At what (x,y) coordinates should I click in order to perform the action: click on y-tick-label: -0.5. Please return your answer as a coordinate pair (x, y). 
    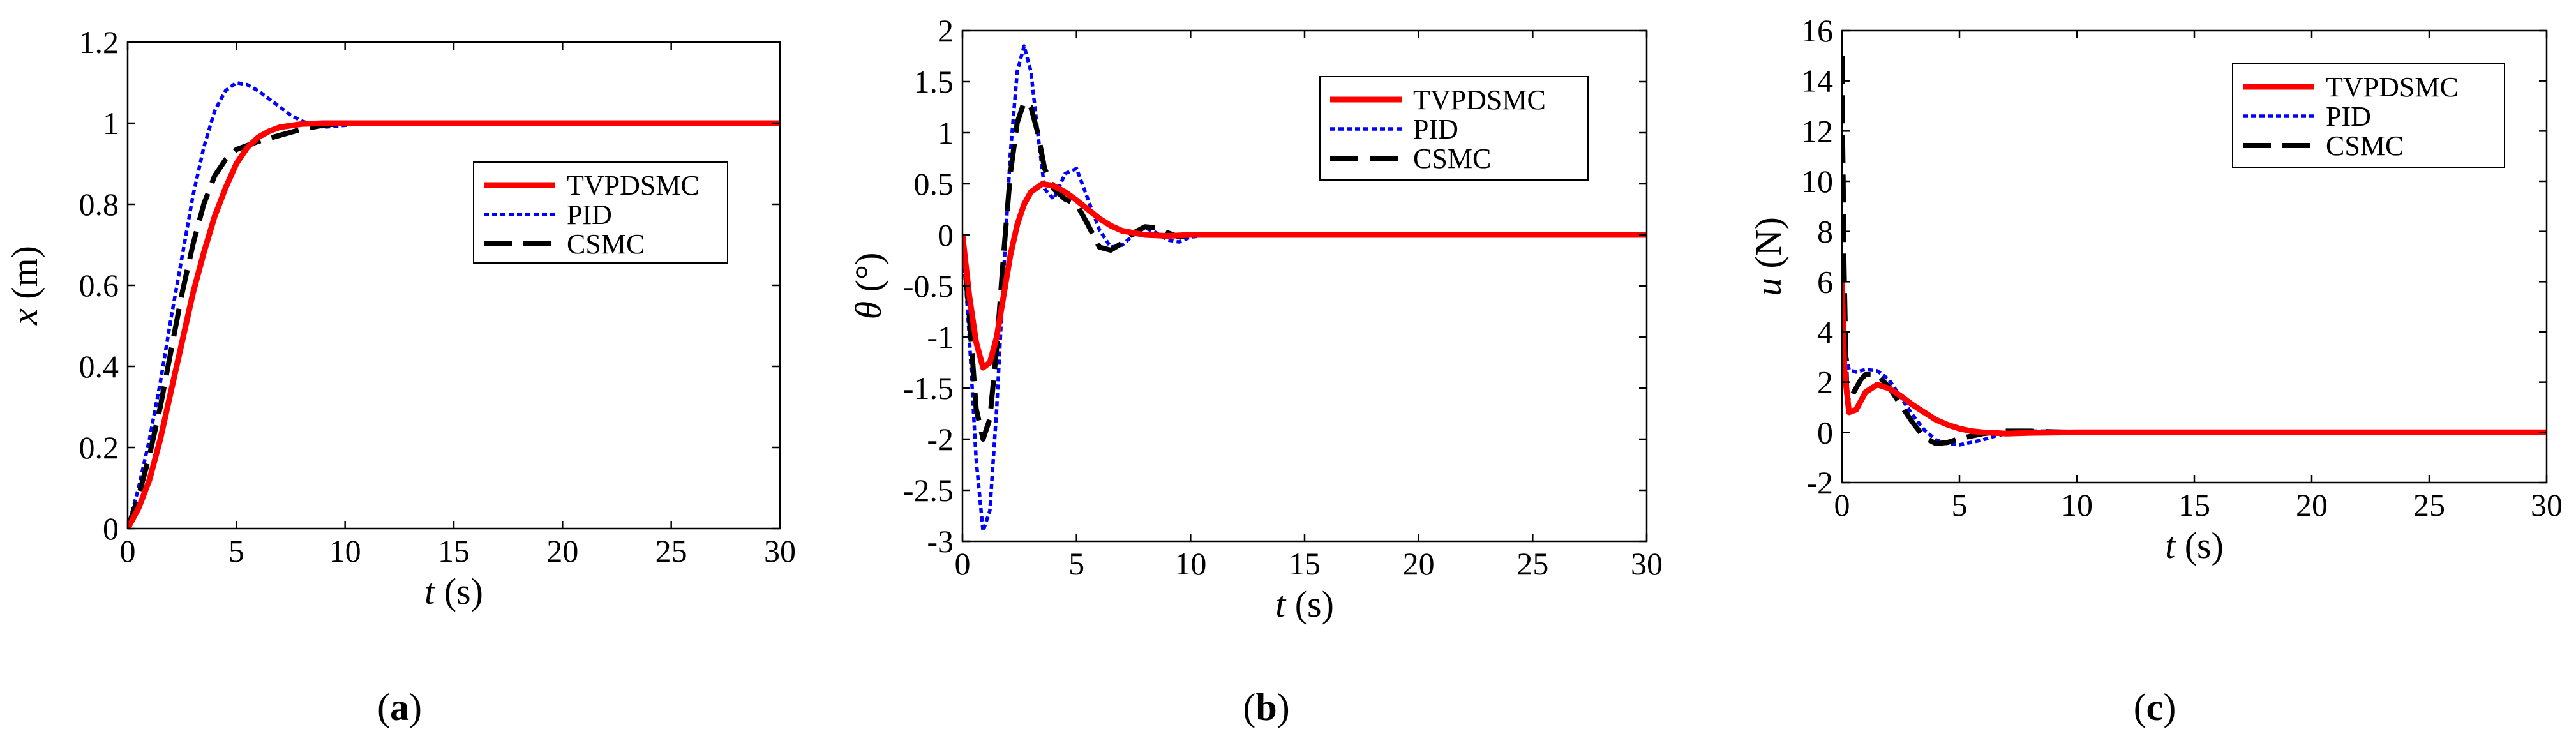
    Looking at the image, I should click on (928, 286).